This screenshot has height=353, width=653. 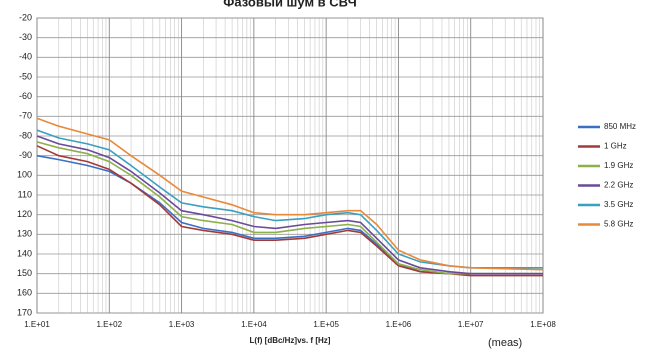 What do you see at coordinates (109, 324) in the screenshot?
I see `x-tick-label: 1.E+02` at bounding box center [109, 324].